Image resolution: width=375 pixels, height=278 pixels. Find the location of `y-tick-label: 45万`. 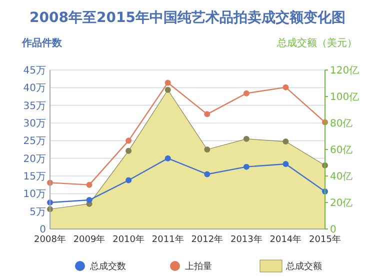

y-tick-label: 45万 is located at coordinates (34, 71).